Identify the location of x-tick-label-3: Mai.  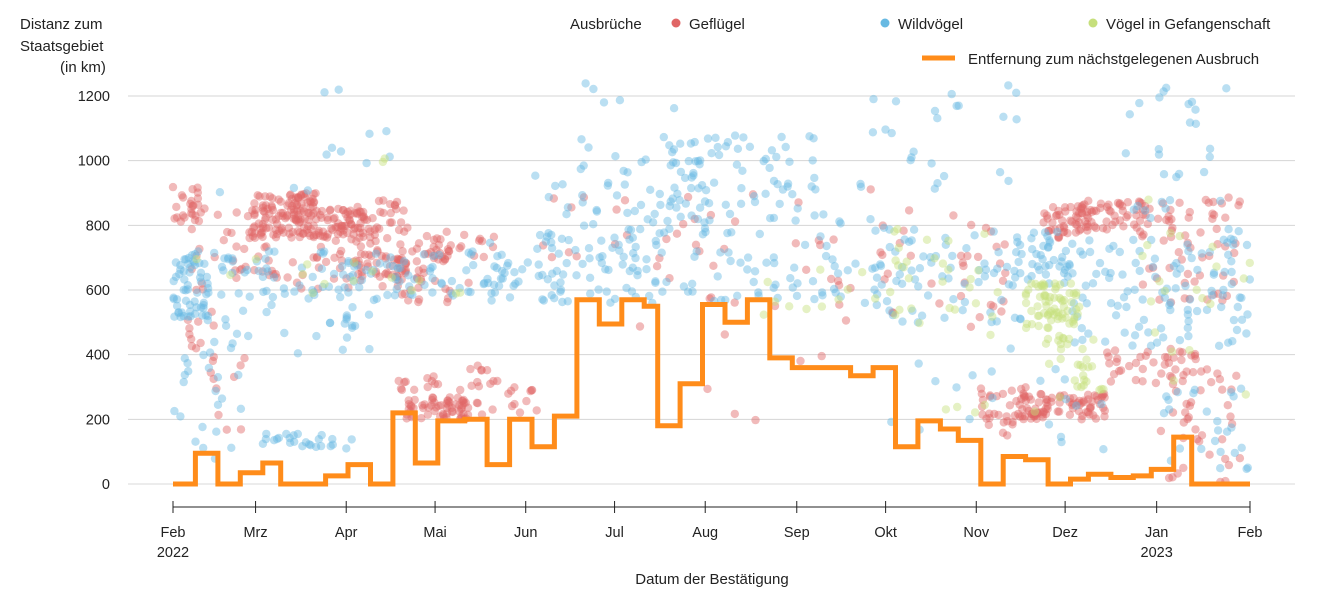
(434, 533).